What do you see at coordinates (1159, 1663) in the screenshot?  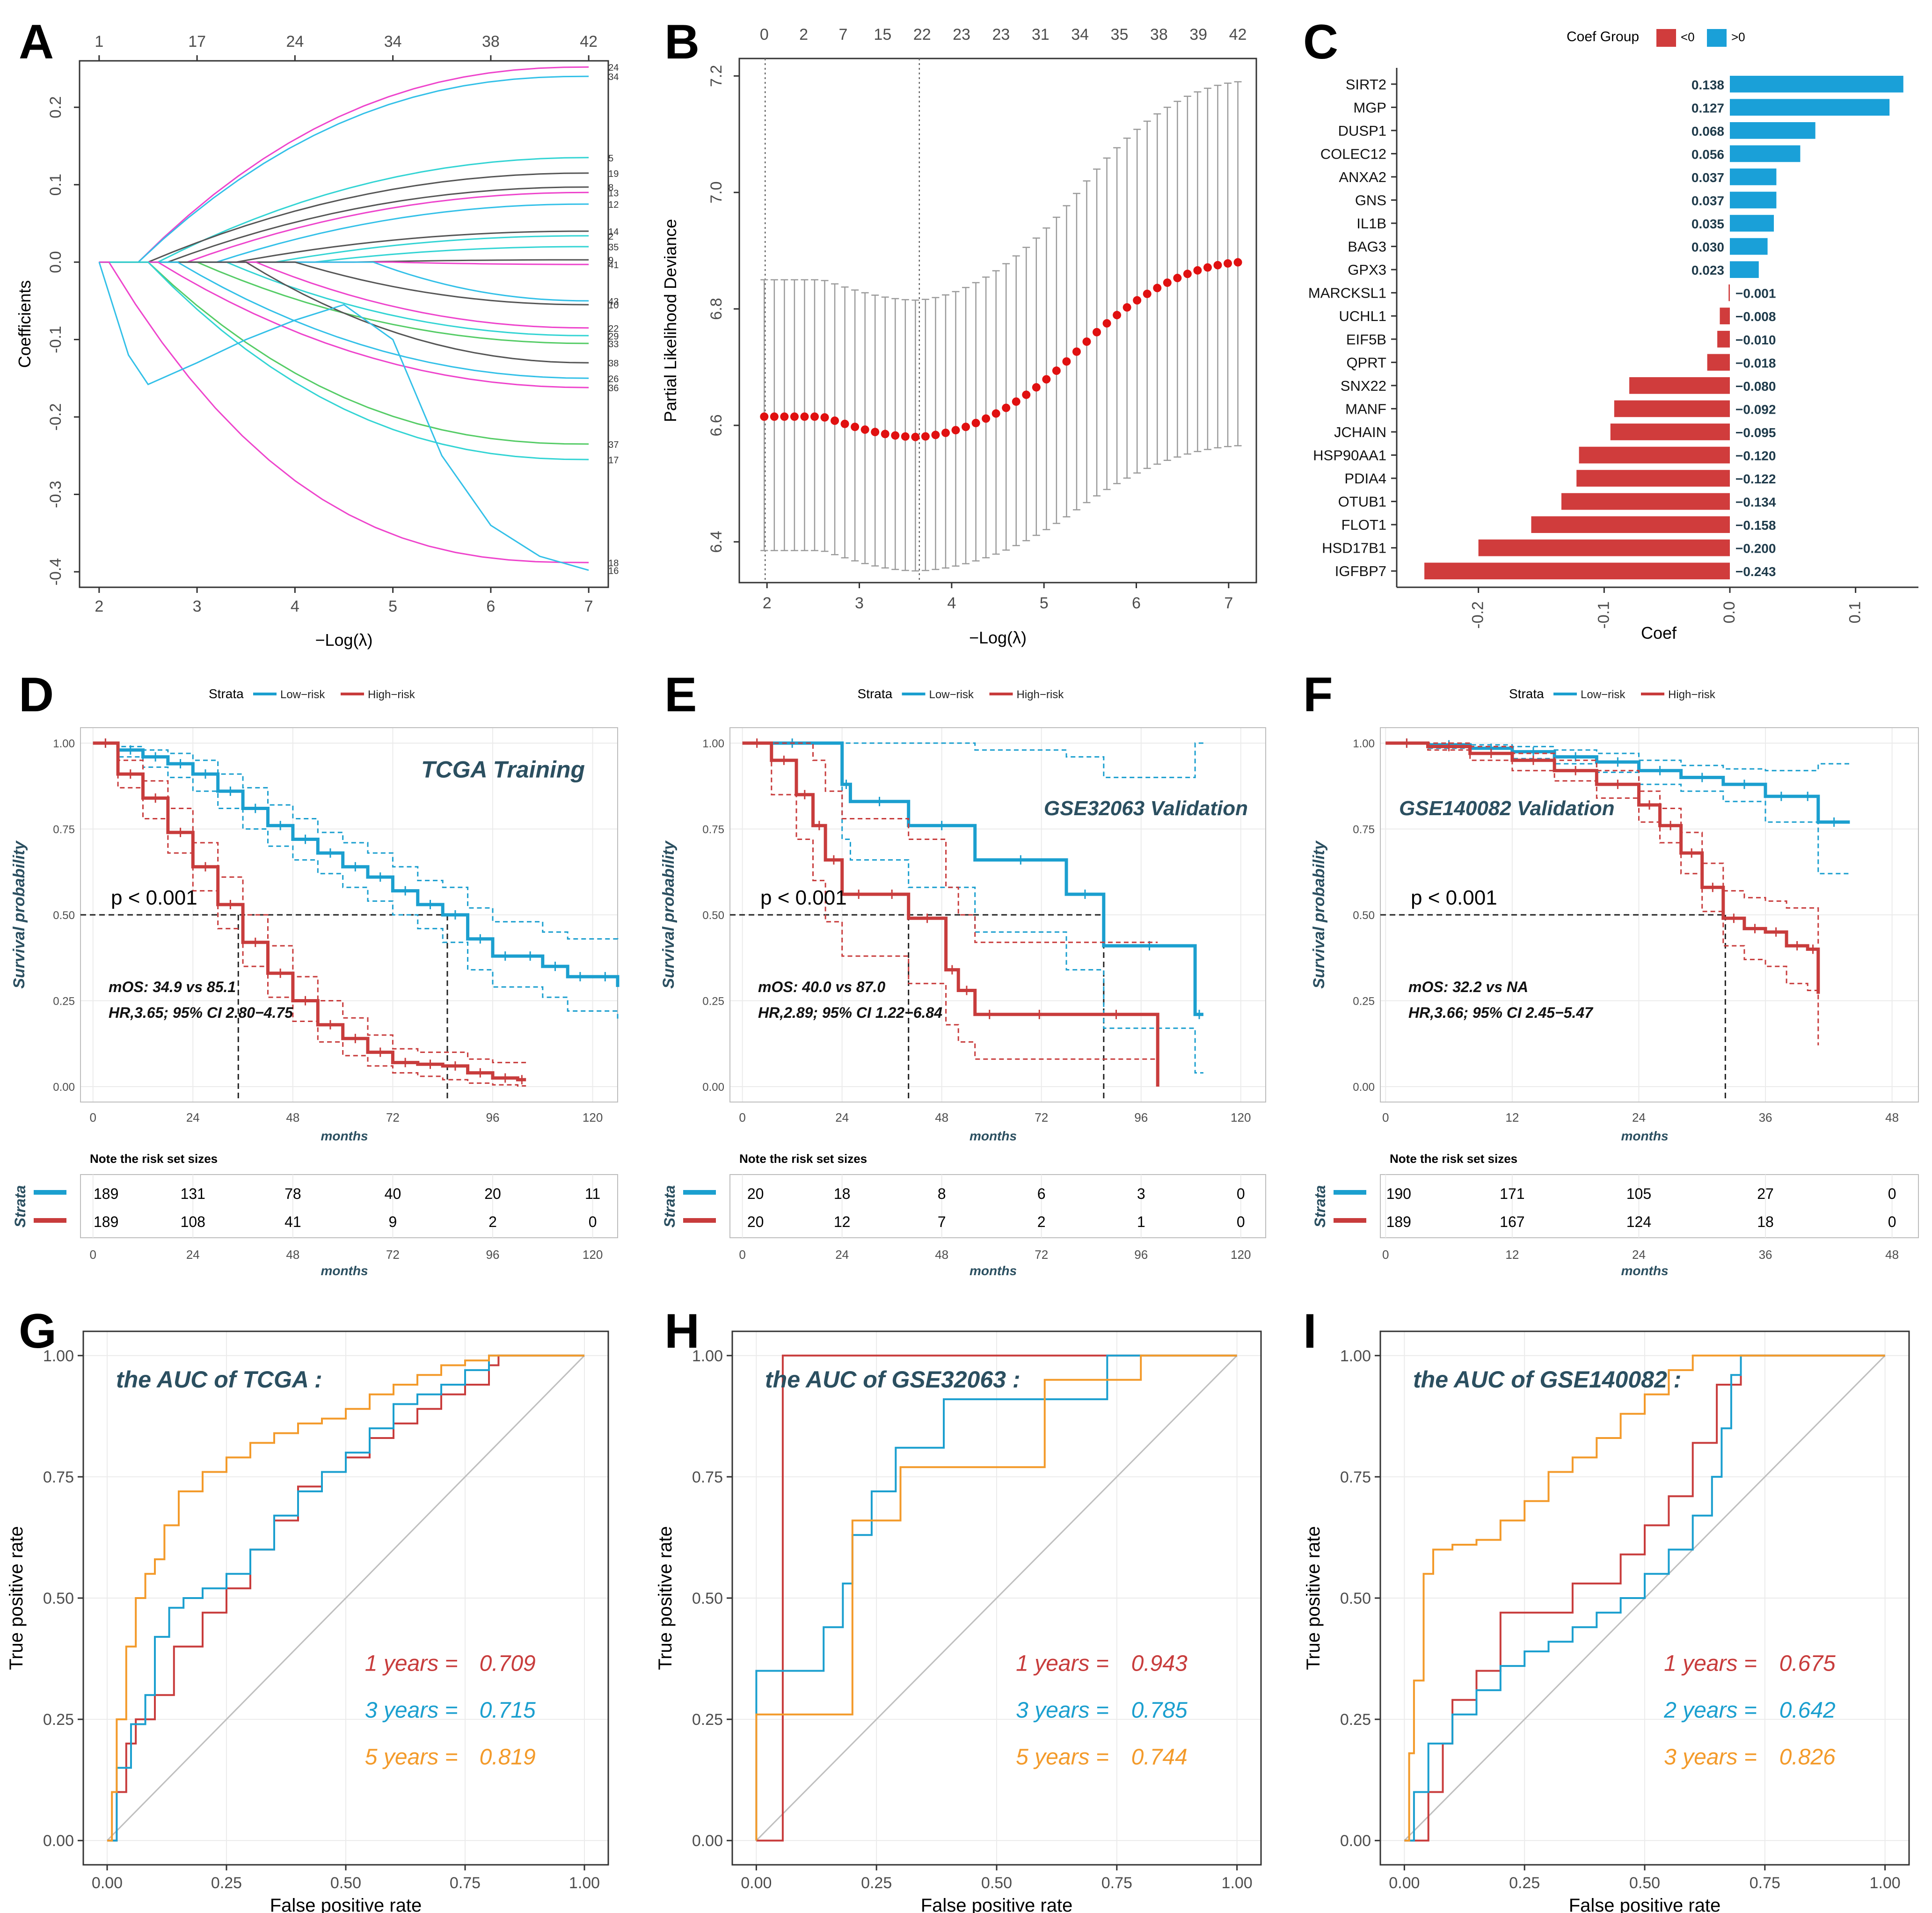 I see `auc-value-label: 0.943` at bounding box center [1159, 1663].